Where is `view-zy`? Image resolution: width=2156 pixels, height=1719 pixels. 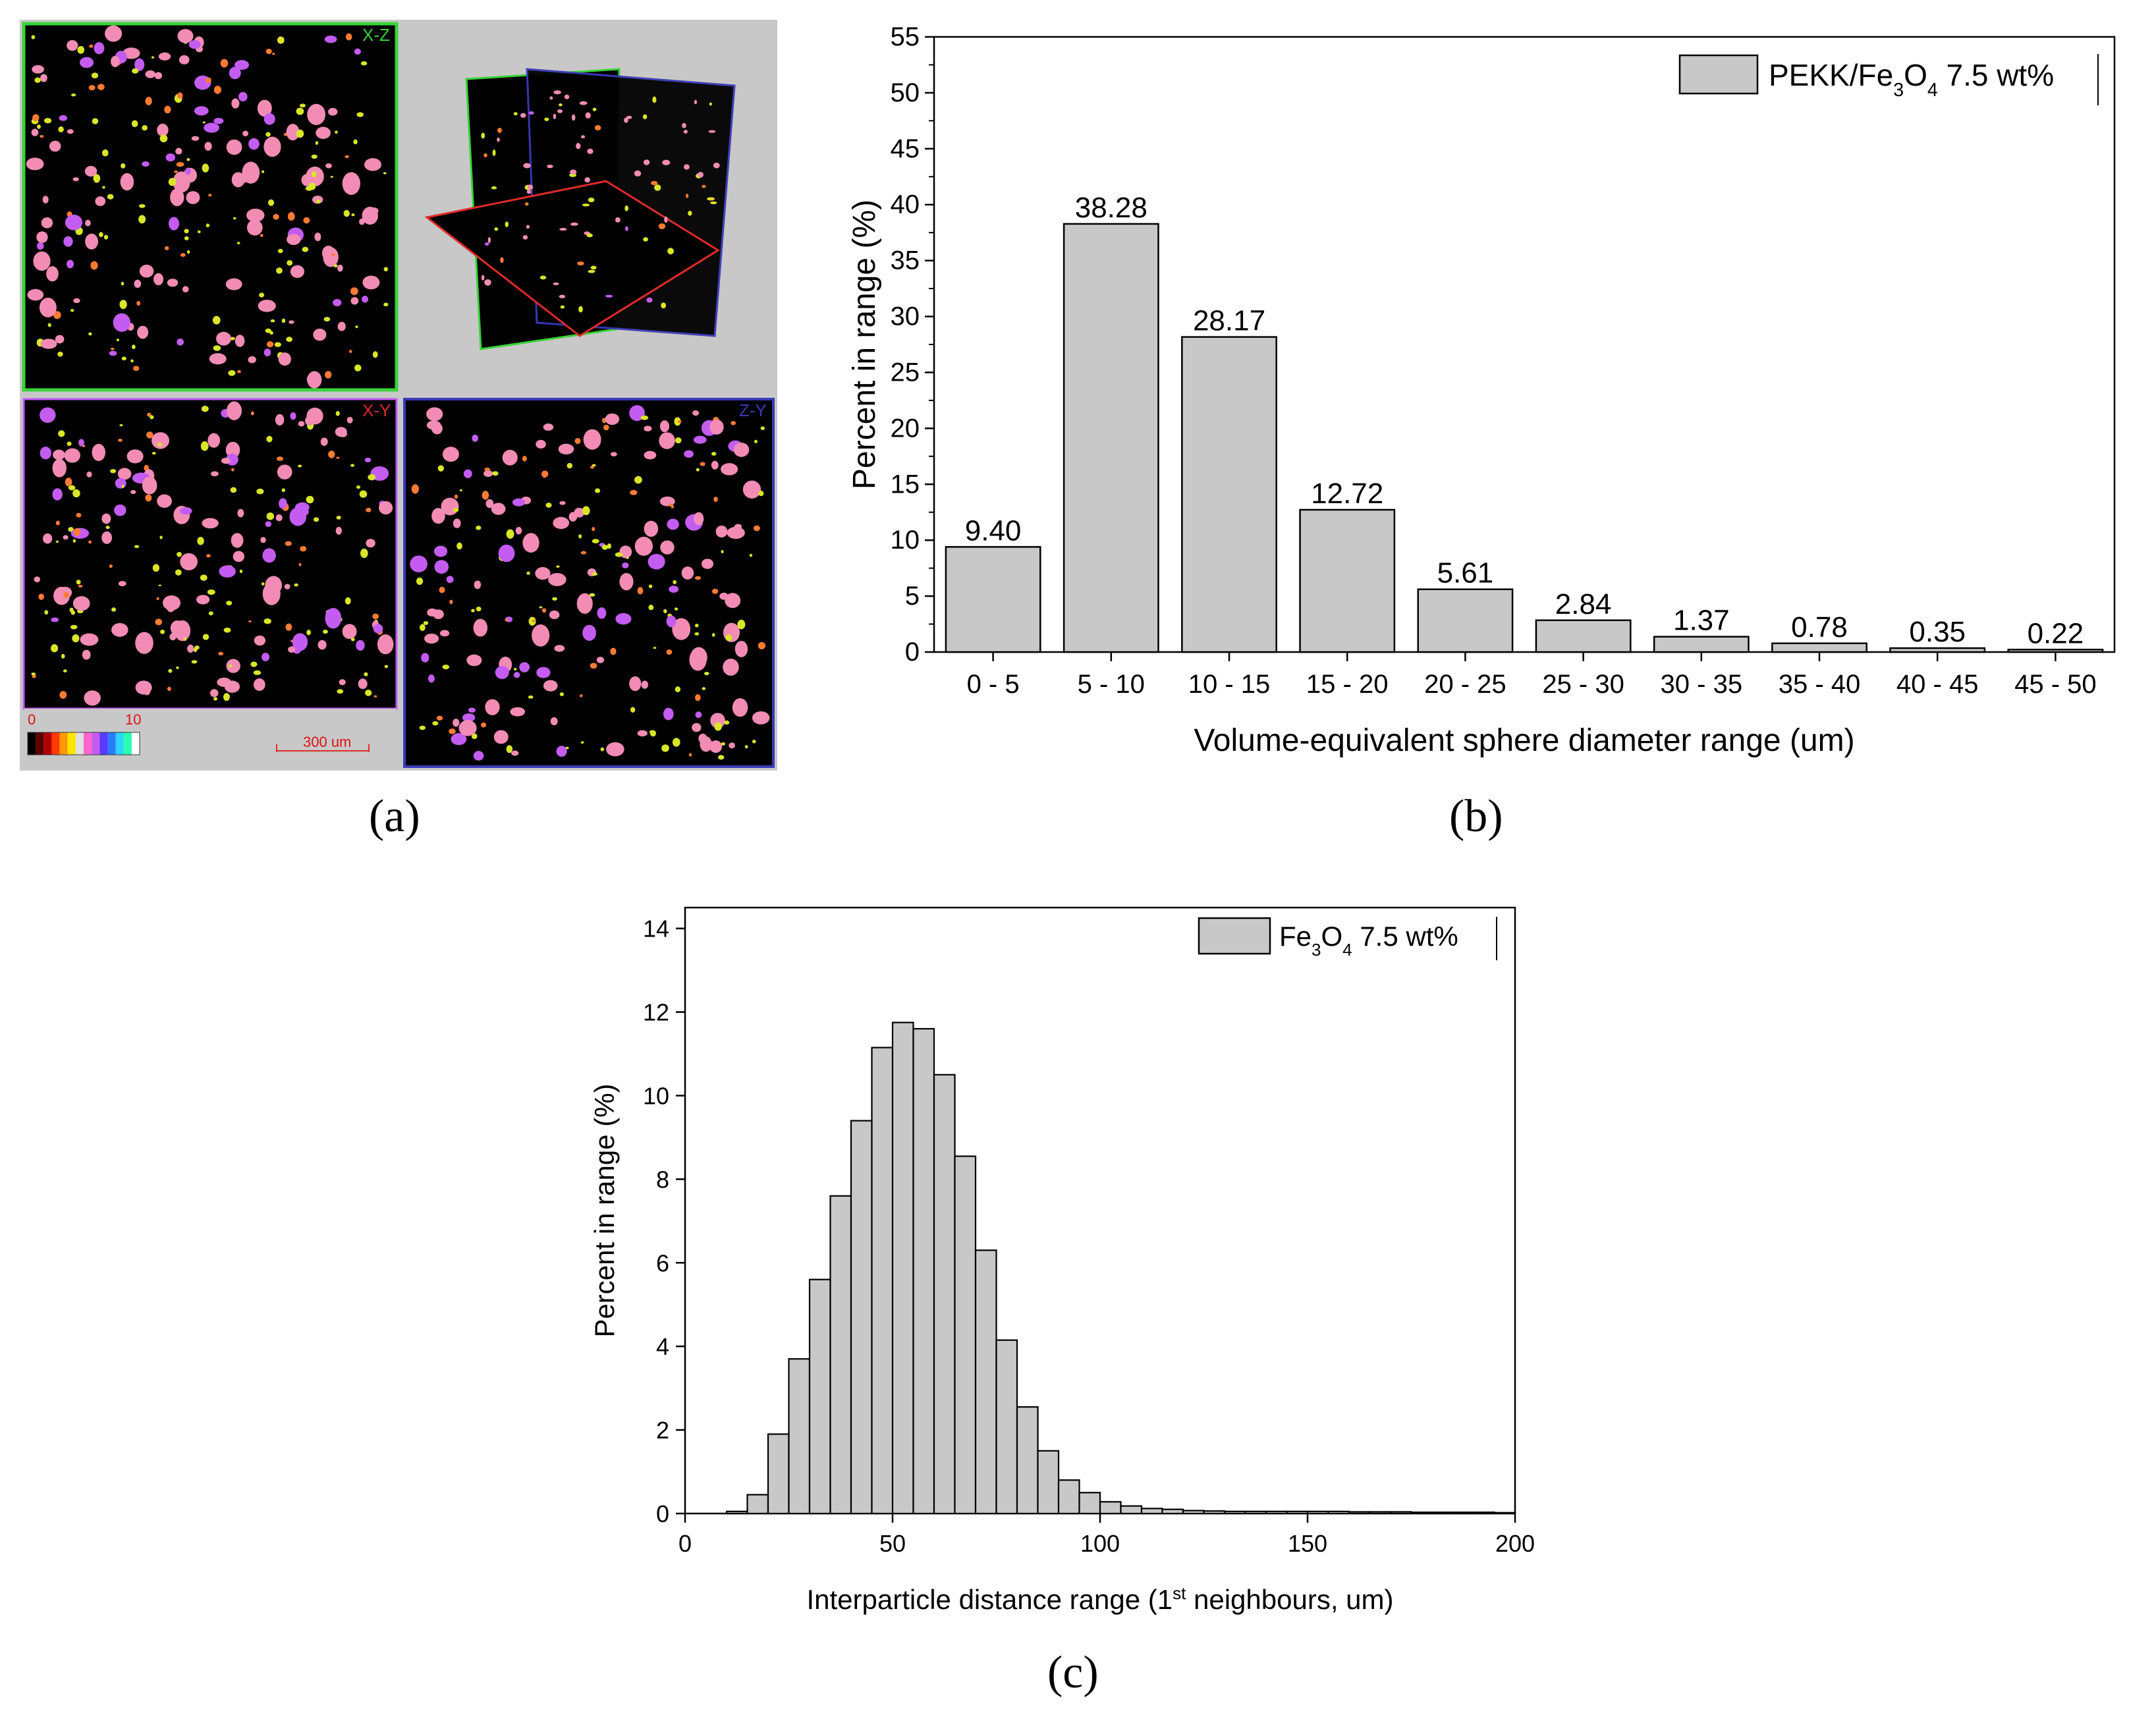 view-zy is located at coordinates (589, 583).